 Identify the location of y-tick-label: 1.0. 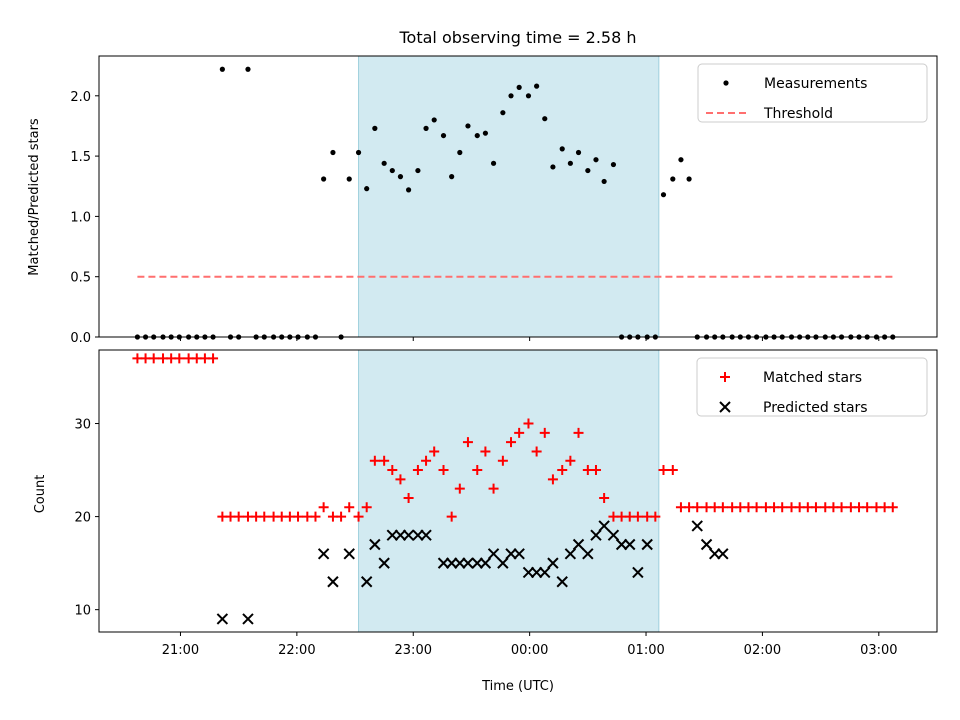
(80, 217).